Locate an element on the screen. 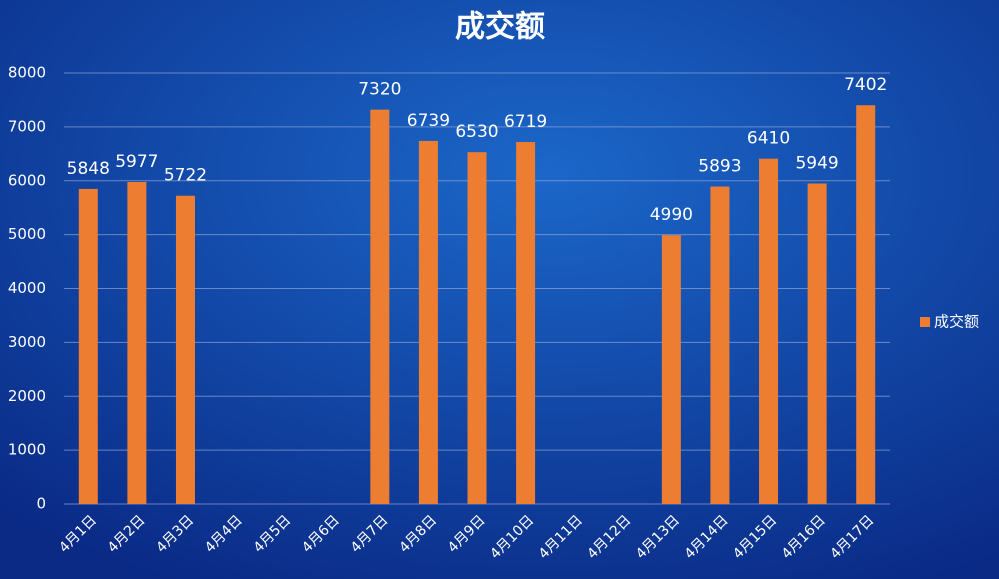  y-tick-label: 0 is located at coordinates (41, 504).